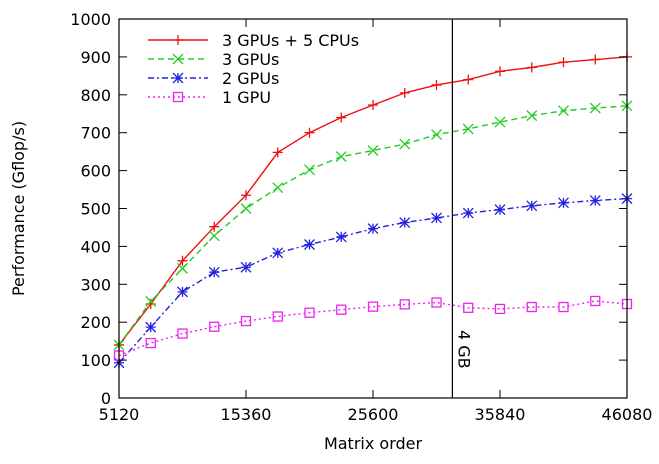 The image size is (659, 464). I want to click on annotation-layer: 4 GB, so click(462, 208).